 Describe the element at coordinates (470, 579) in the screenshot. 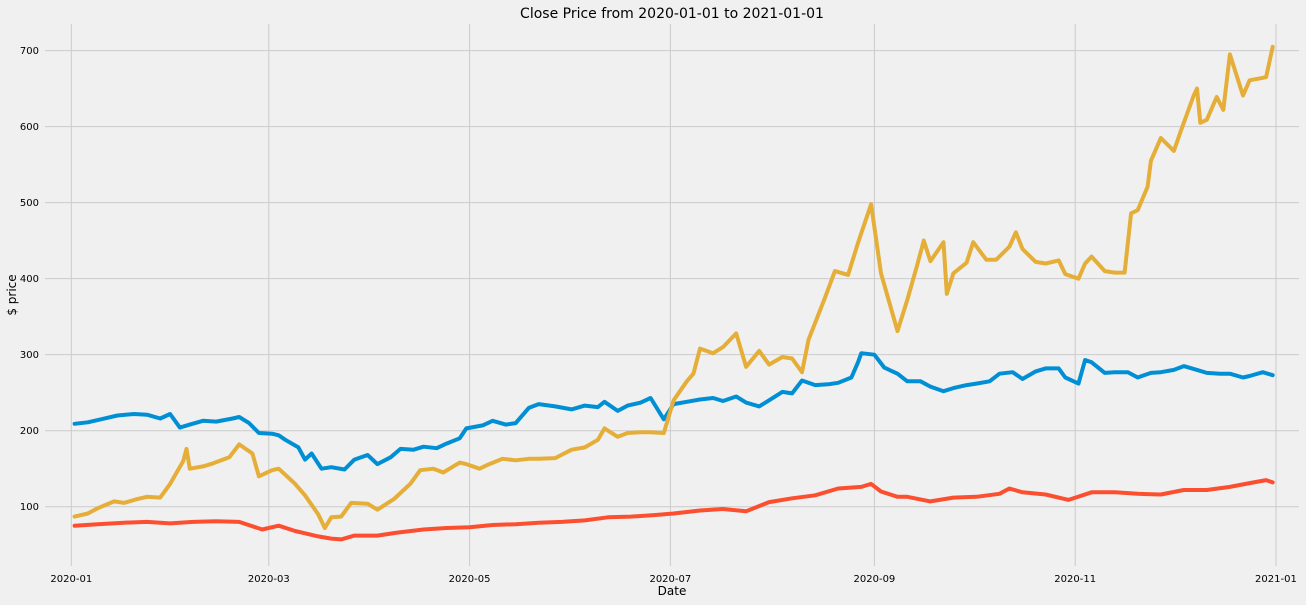

I see `x-tick-label: 2020-05` at that location.